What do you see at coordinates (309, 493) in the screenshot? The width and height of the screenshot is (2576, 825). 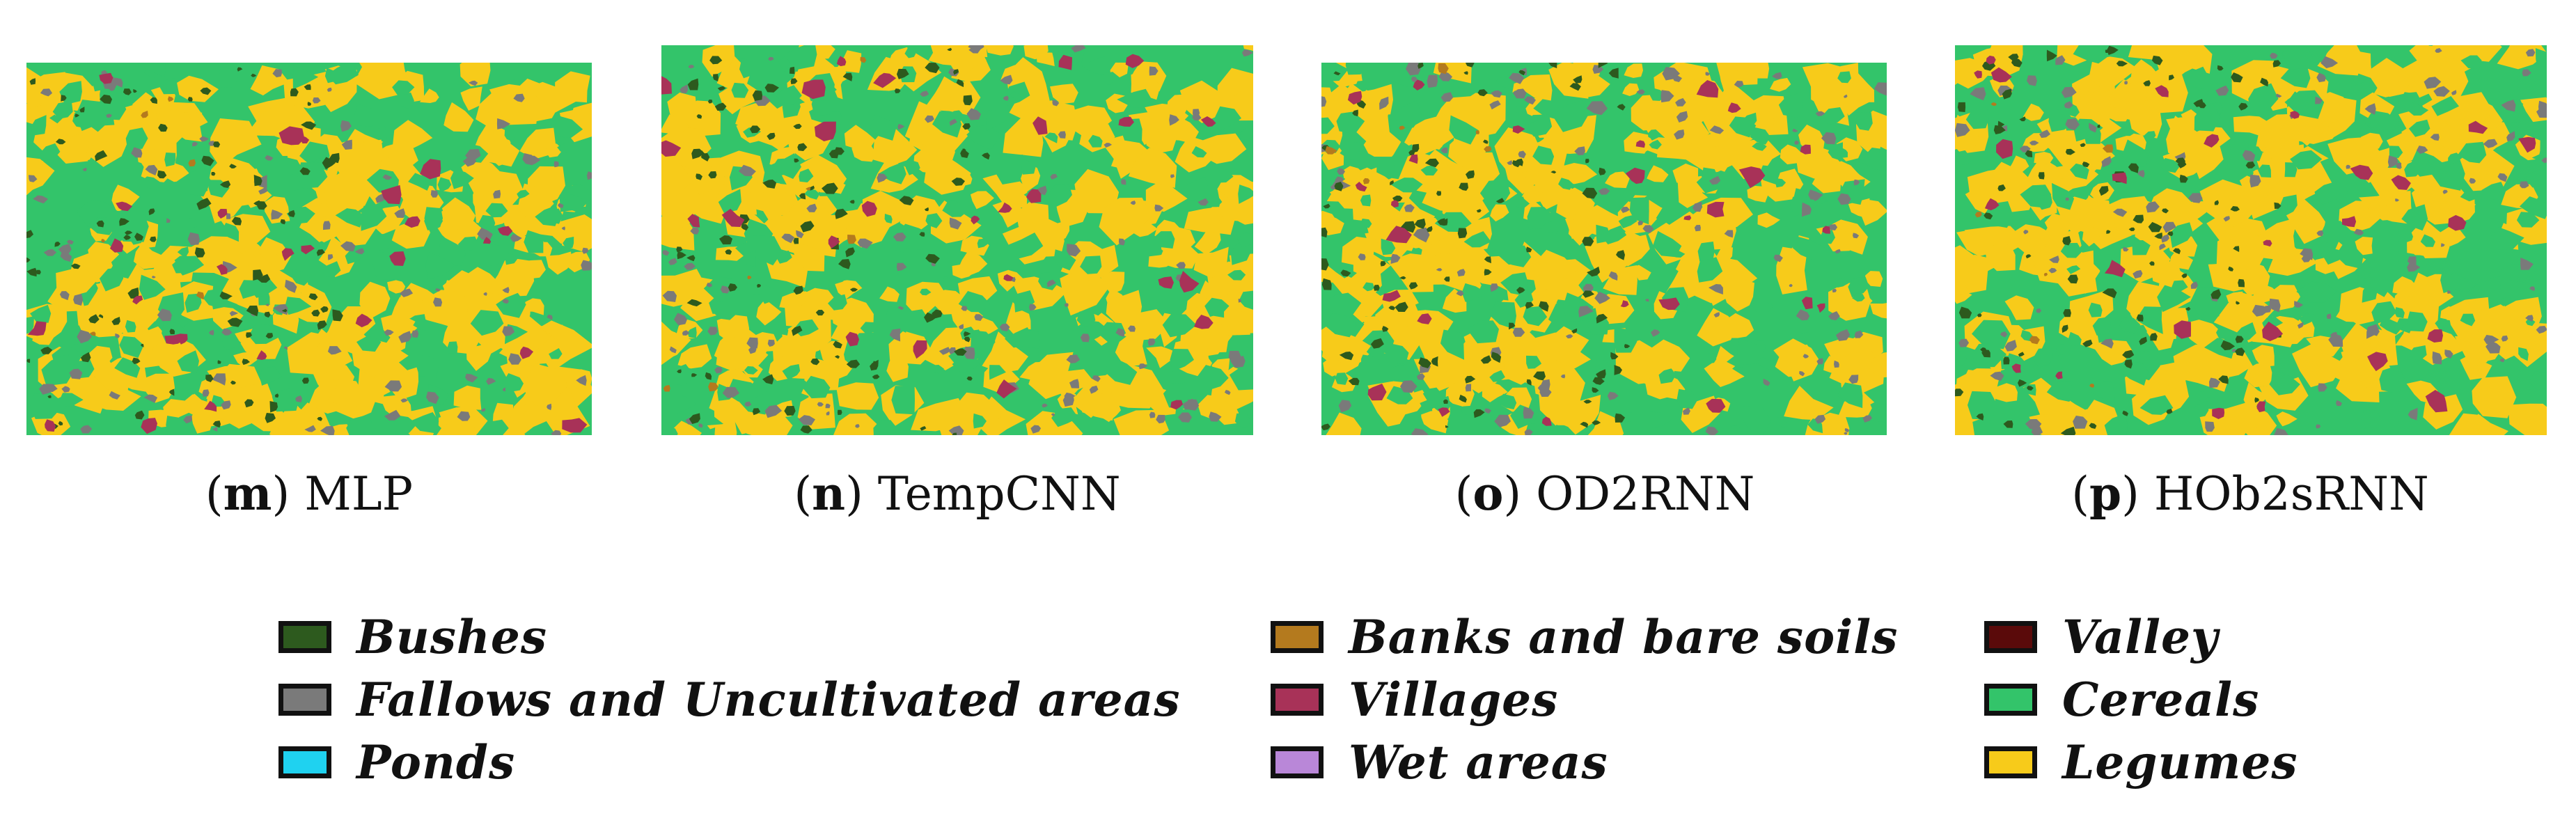 I see `caption-m: (m) MLP` at bounding box center [309, 493].